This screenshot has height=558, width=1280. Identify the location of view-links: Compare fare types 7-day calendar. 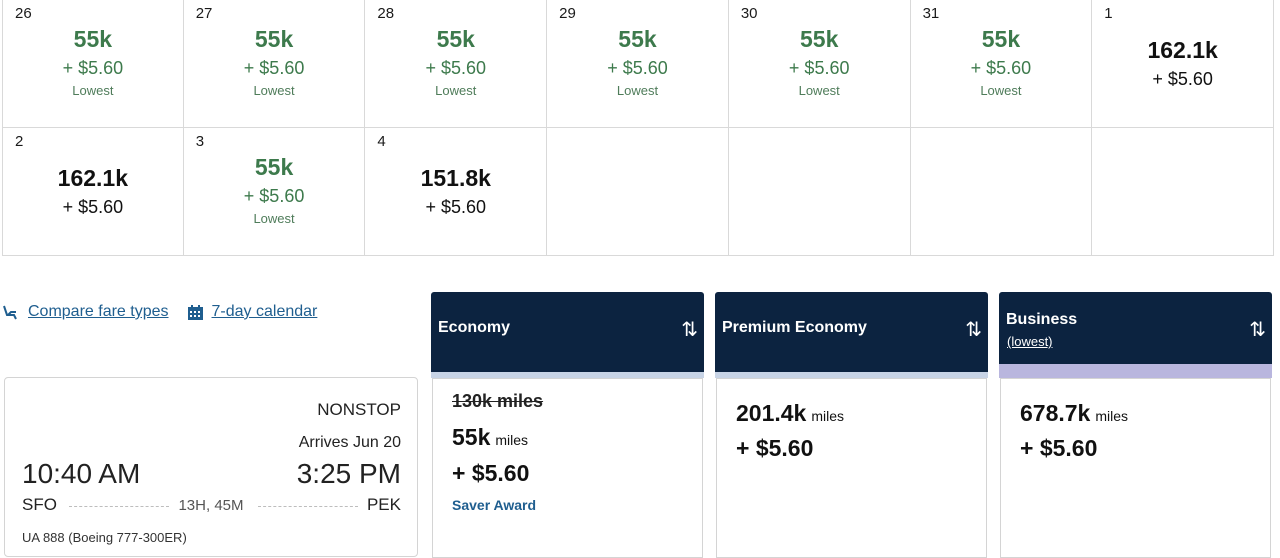
(159, 312).